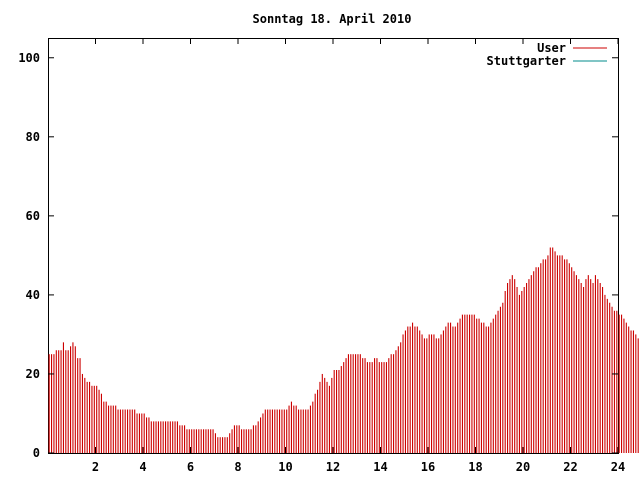 Image resolution: width=640 pixels, height=480 pixels. Describe the element at coordinates (551, 48) in the screenshot. I see `legend-label: User` at that location.